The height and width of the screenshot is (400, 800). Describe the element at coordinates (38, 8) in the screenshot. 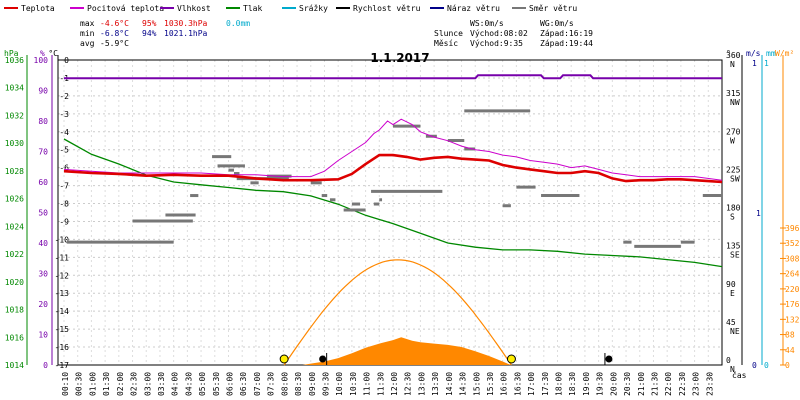

I see `legend-label-0: Teplota` at that location.